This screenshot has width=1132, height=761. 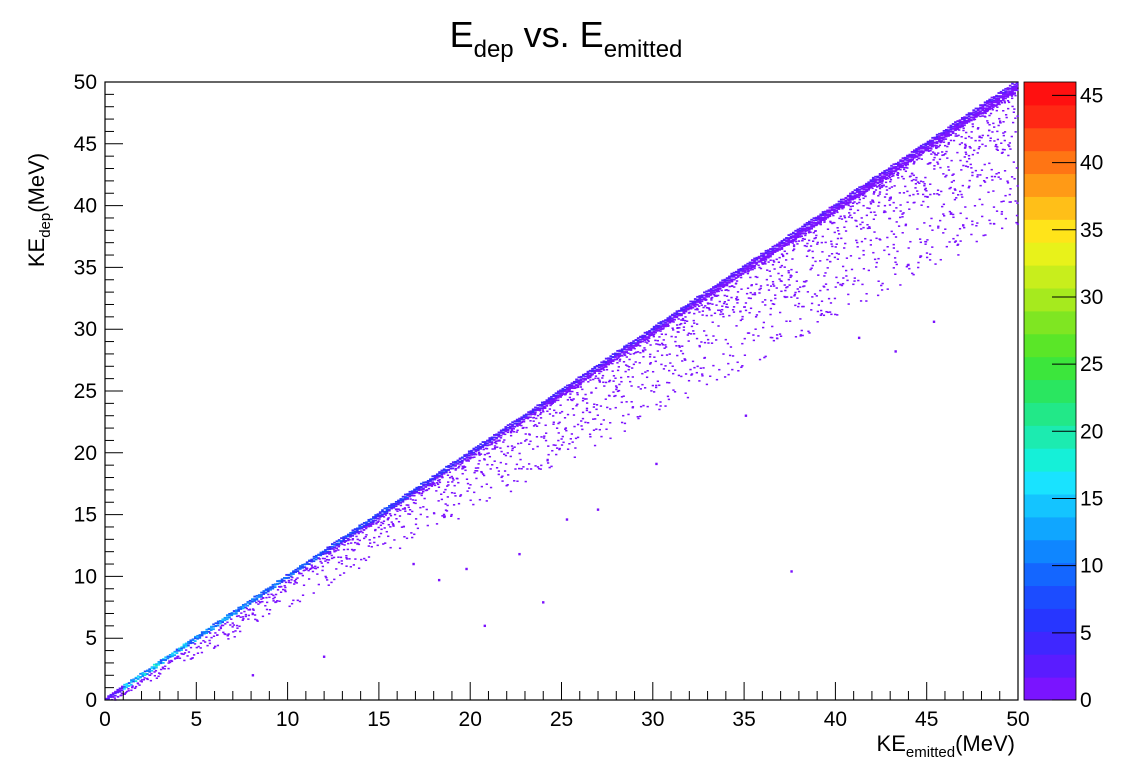 What do you see at coordinates (859, 338) in the screenshot?
I see `outlier-point` at bounding box center [859, 338].